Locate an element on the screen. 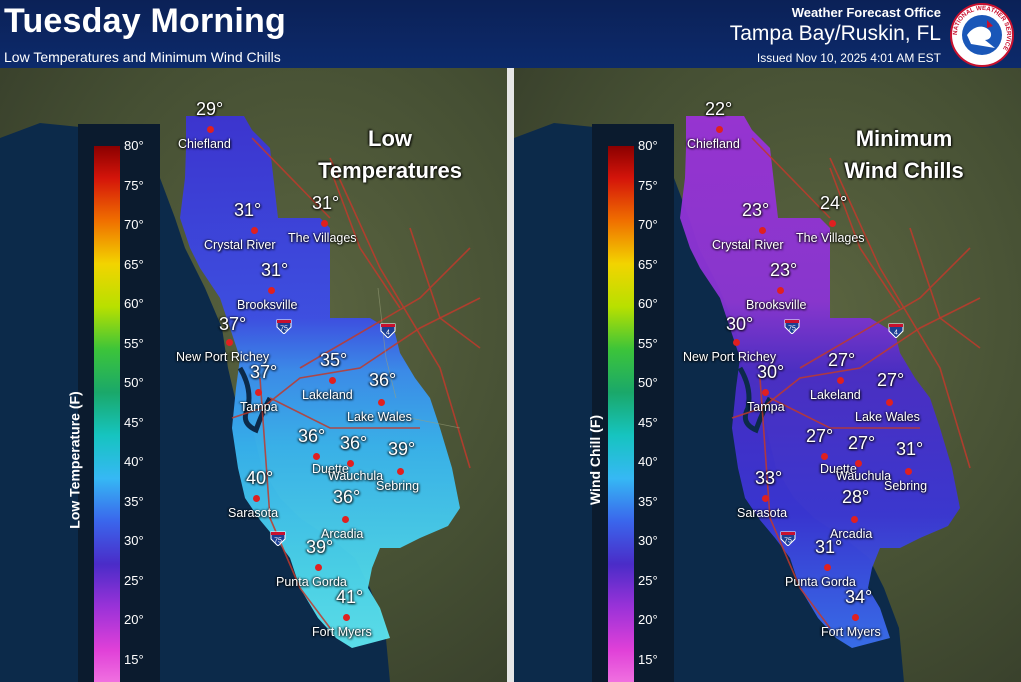 This screenshot has width=1021, height=682. scale-tick: 45° is located at coordinates (648, 422).